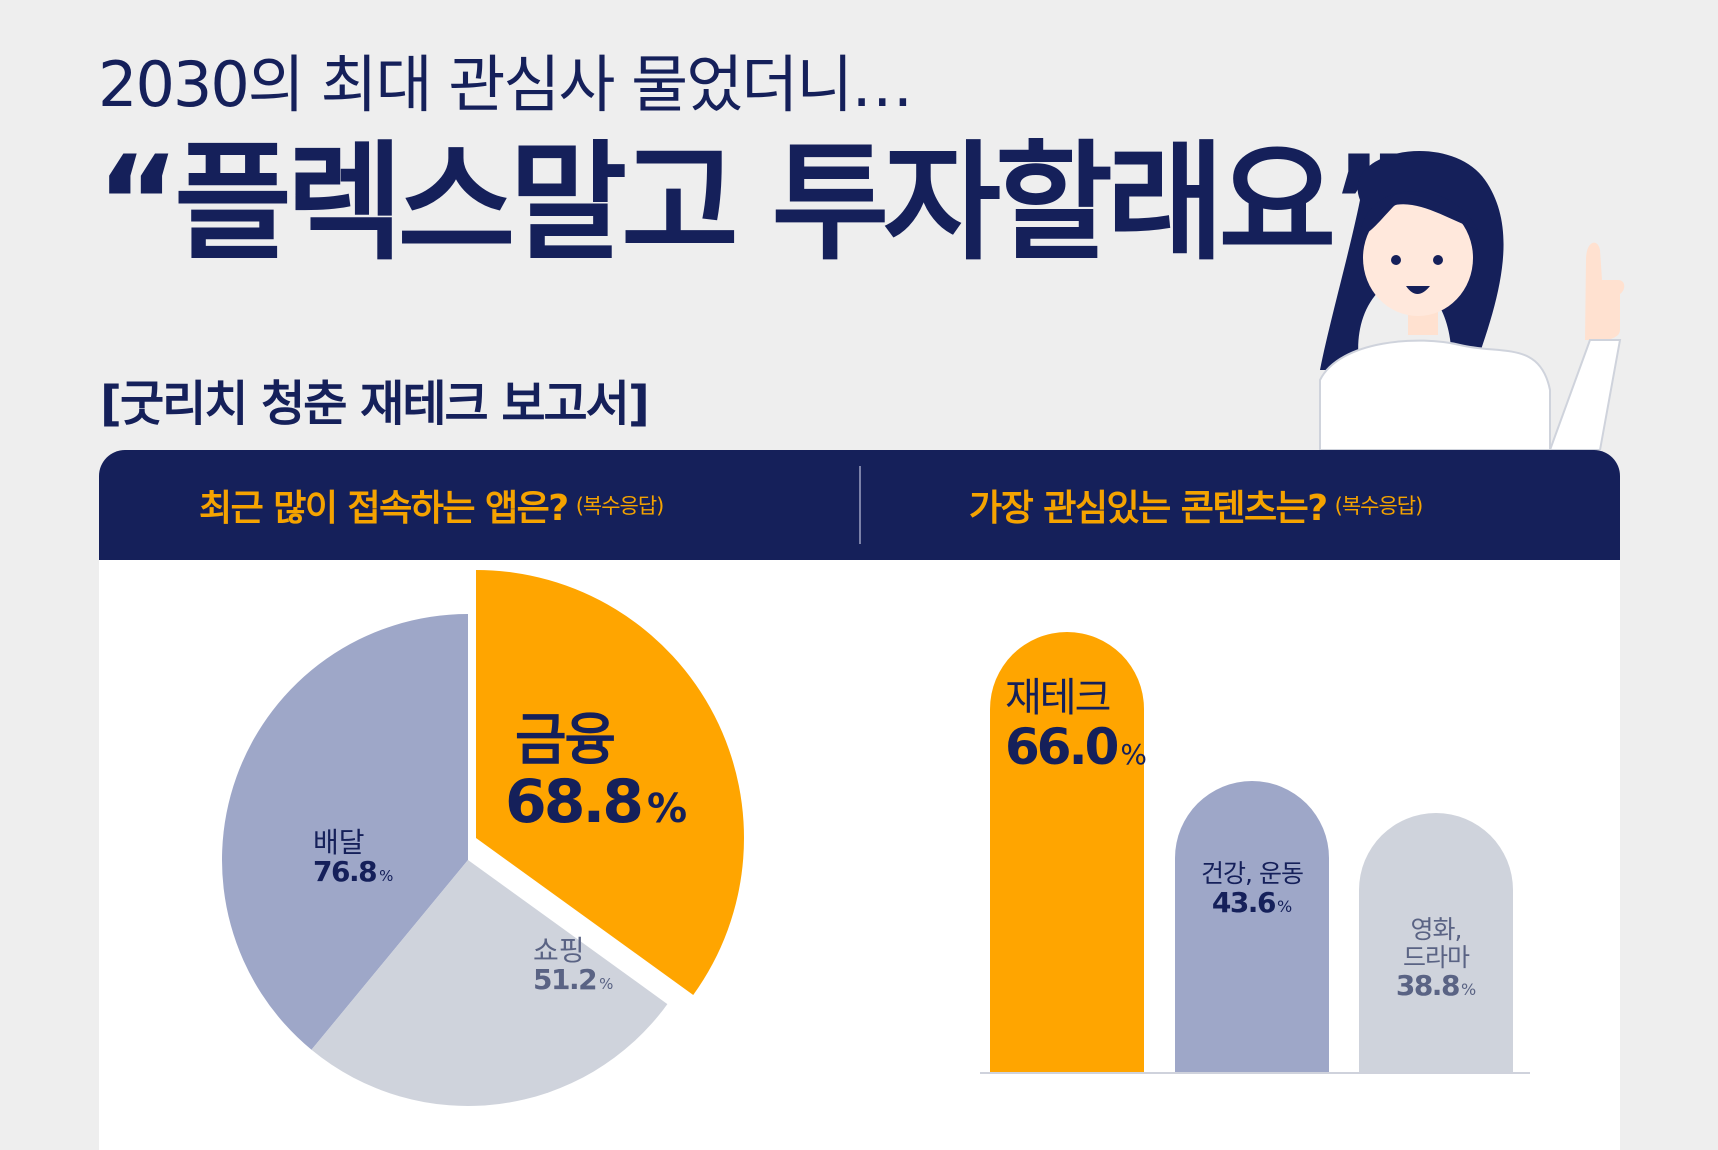 The width and height of the screenshot is (1718, 1150). What do you see at coordinates (375, 404) in the screenshot?
I see `report-tag: [굿리치 청춘 재테크 보고서]` at bounding box center [375, 404].